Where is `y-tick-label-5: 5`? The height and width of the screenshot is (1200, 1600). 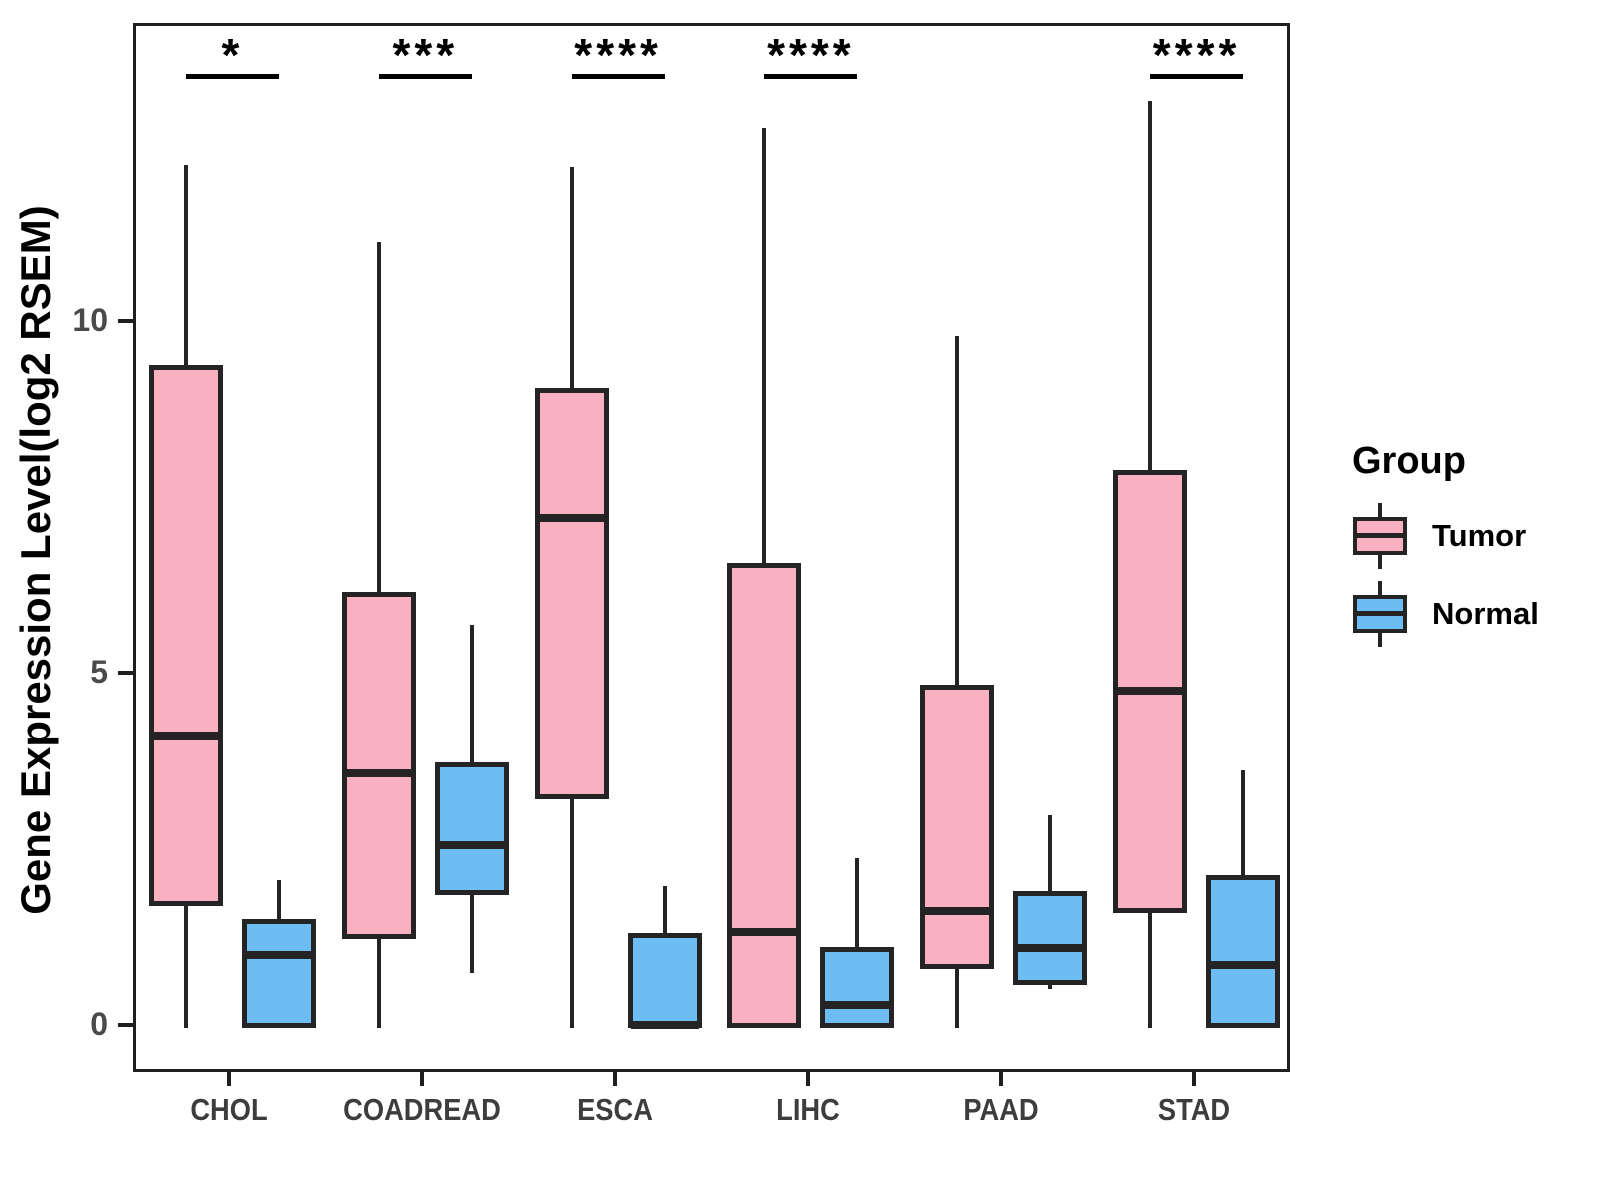
y-tick-label-5: 5 is located at coordinates (99, 672).